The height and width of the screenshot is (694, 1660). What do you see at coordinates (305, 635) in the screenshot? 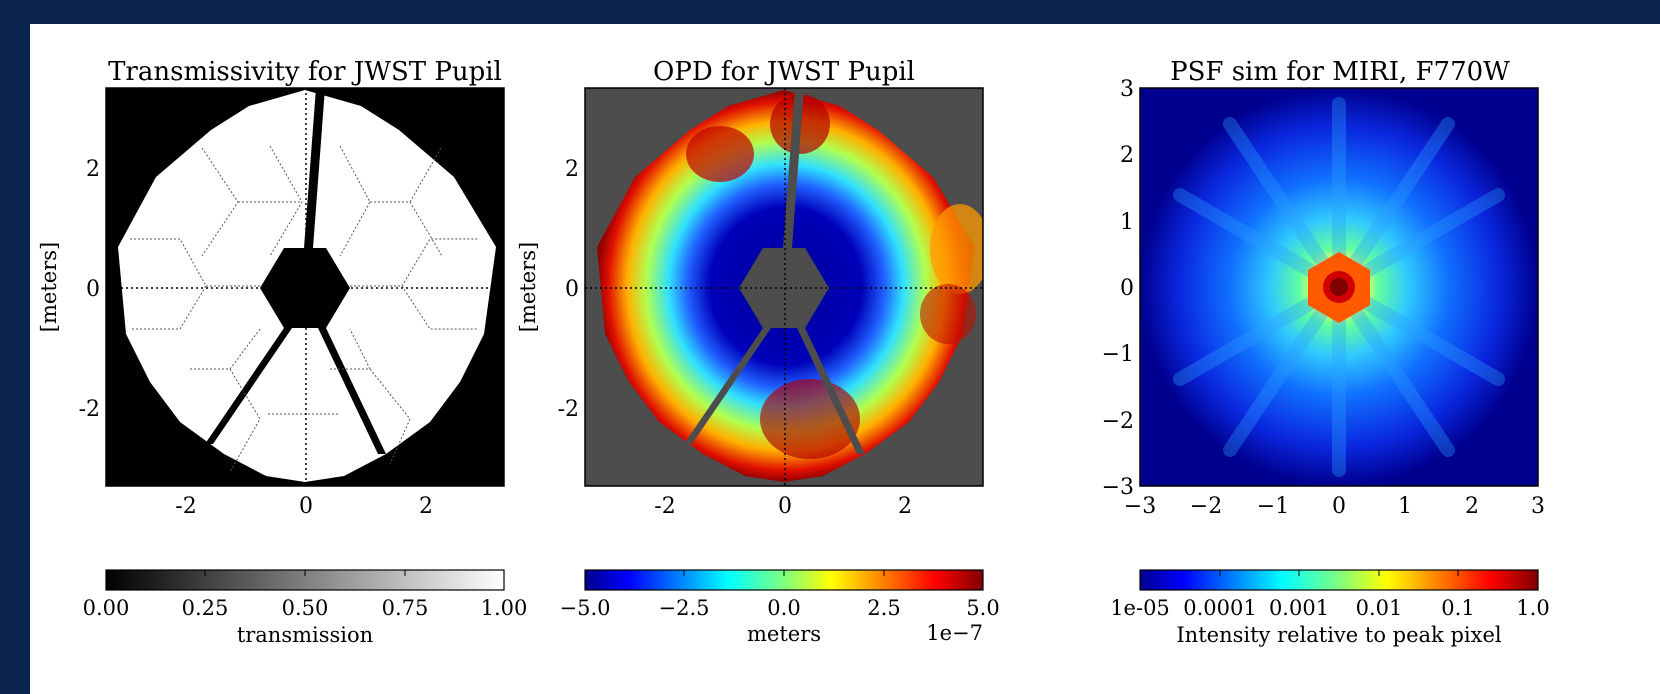
I see `chart1-colorbar-label: transmission` at bounding box center [305, 635].